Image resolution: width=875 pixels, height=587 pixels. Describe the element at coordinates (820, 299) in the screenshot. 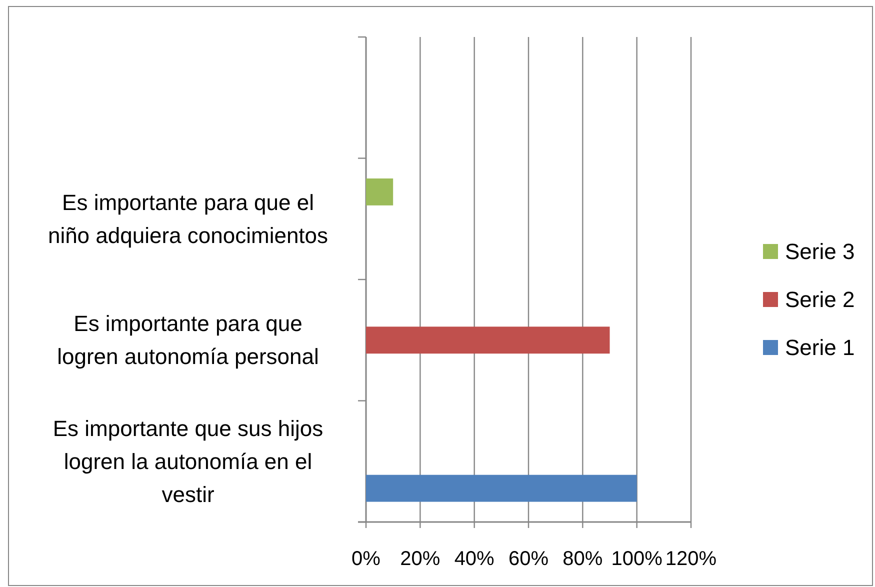

I see `legend-label: Serie 2` at that location.